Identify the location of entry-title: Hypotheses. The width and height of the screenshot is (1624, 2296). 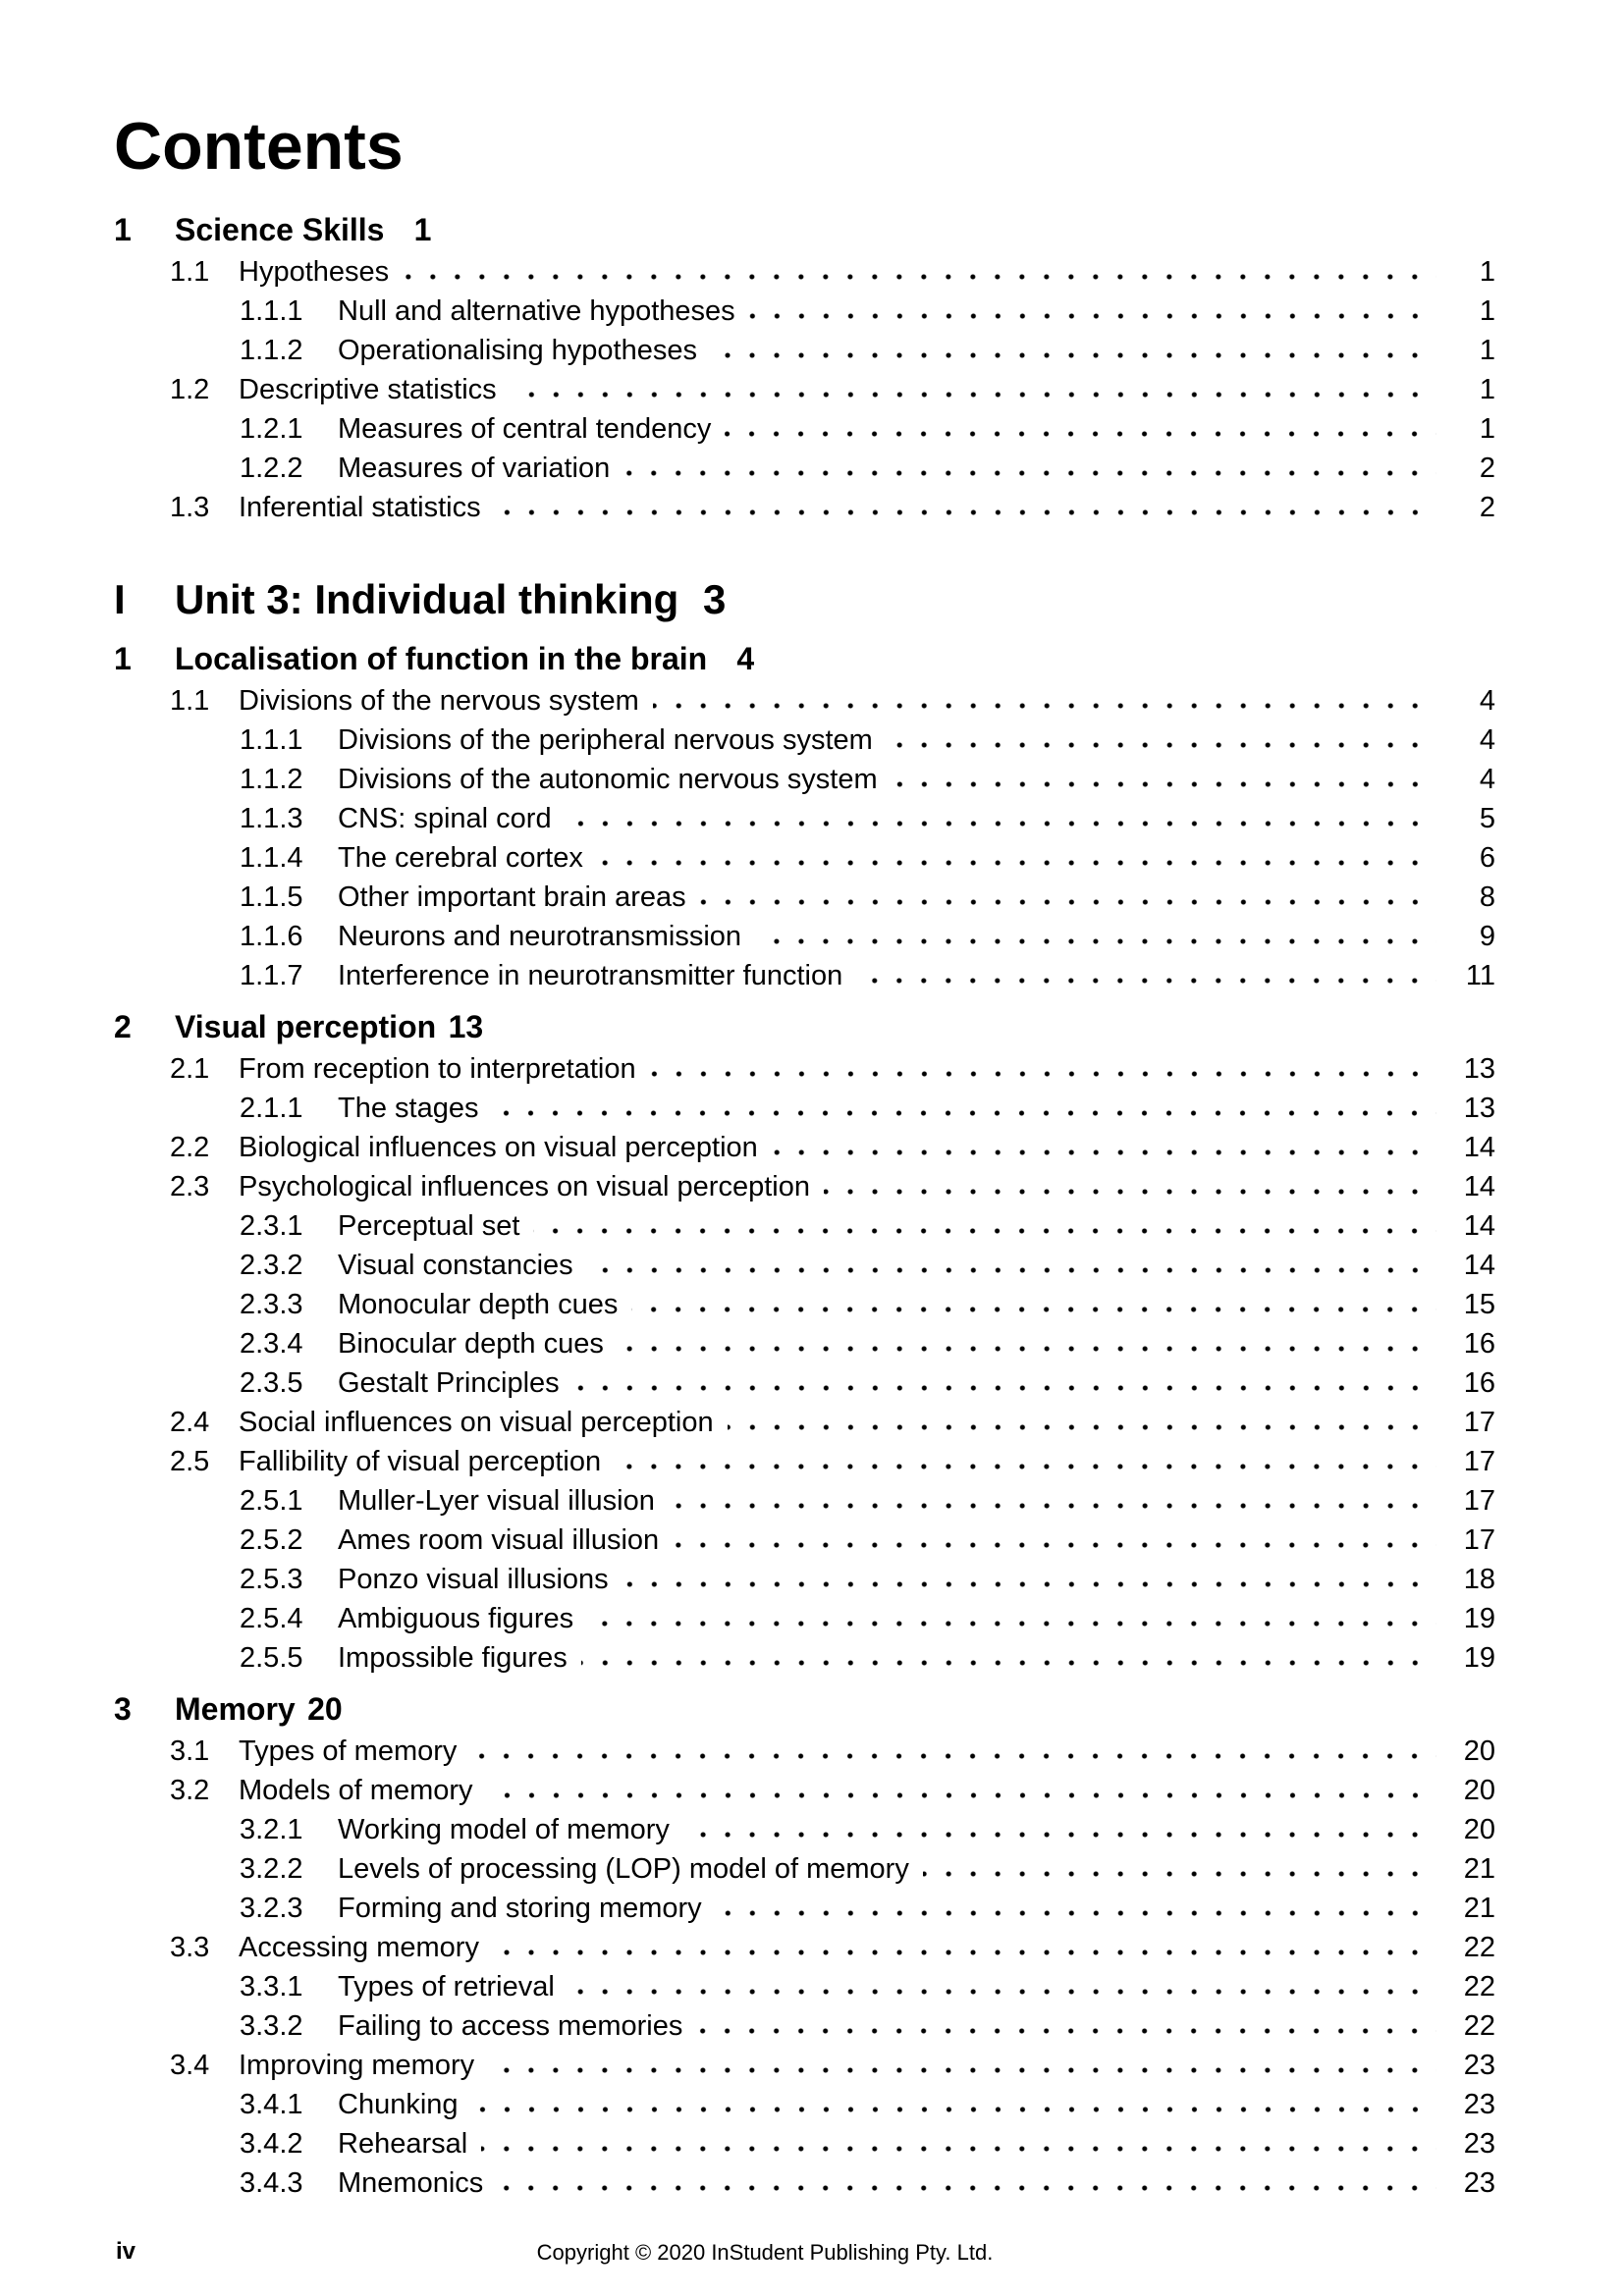
(314, 271).